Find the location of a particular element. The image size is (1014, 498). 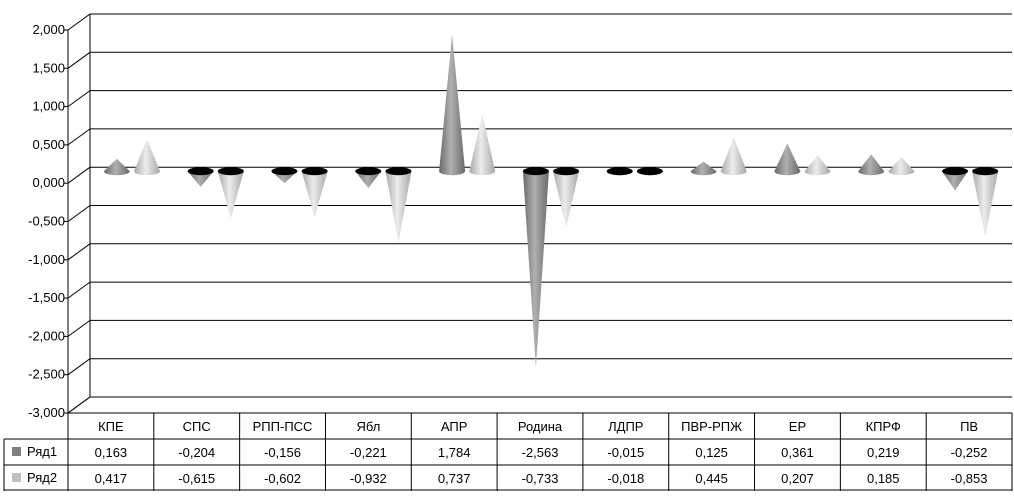

category-label: ЛДПР is located at coordinates (625, 426).